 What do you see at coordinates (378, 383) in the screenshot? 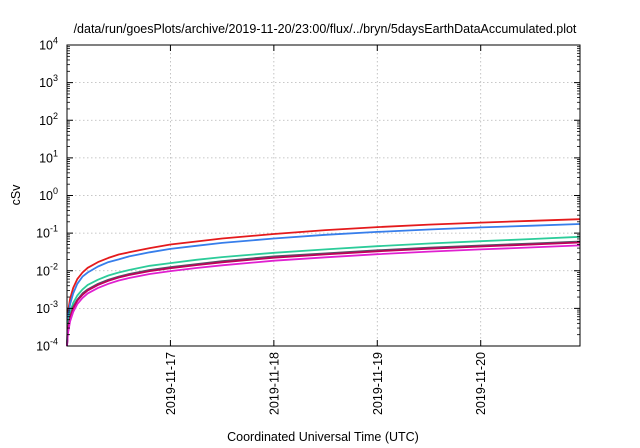
I see `x-tick-label: 2019-11-19` at bounding box center [378, 383].